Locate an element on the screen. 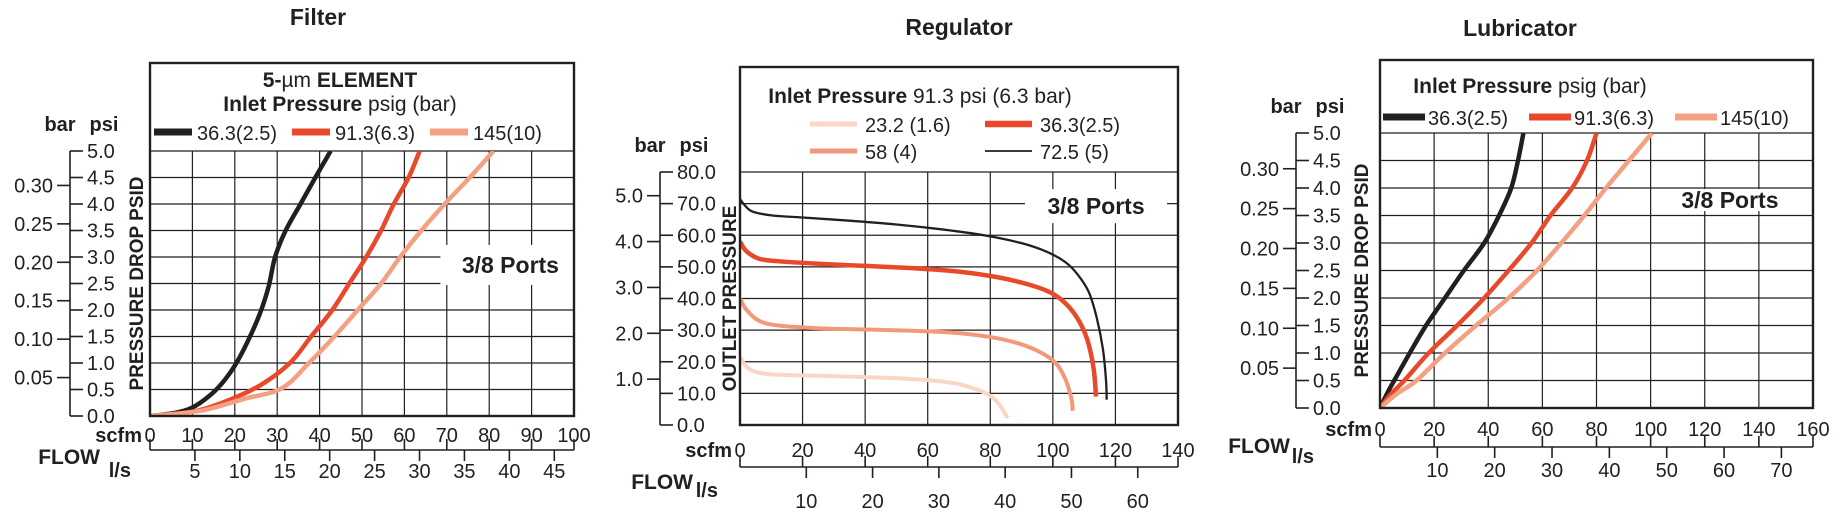 This screenshot has width=1845, height=521. bar-tick-label: 0.25 is located at coordinates (1259, 210).